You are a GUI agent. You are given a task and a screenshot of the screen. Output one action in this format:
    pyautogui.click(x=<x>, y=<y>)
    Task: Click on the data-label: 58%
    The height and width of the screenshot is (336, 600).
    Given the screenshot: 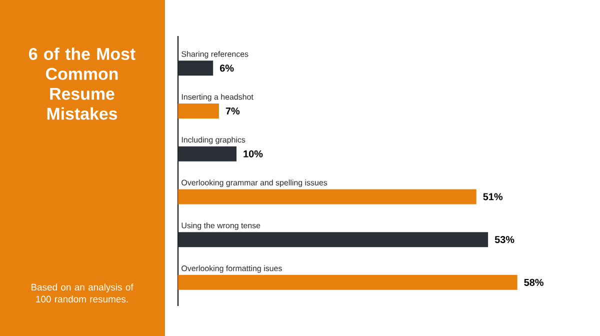 What is the action you would take?
    pyautogui.click(x=534, y=282)
    